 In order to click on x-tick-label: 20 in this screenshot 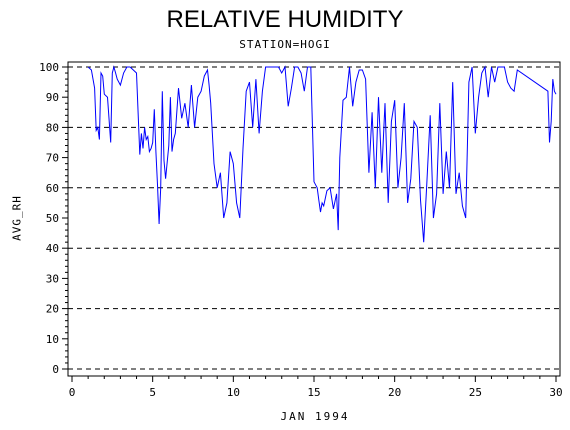, I will do `click(394, 392)`.